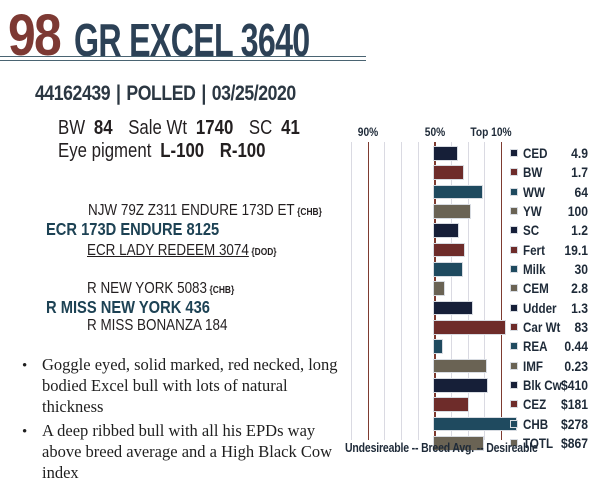  What do you see at coordinates (103, 128) in the screenshot?
I see `bw-value: 84` at bounding box center [103, 128].